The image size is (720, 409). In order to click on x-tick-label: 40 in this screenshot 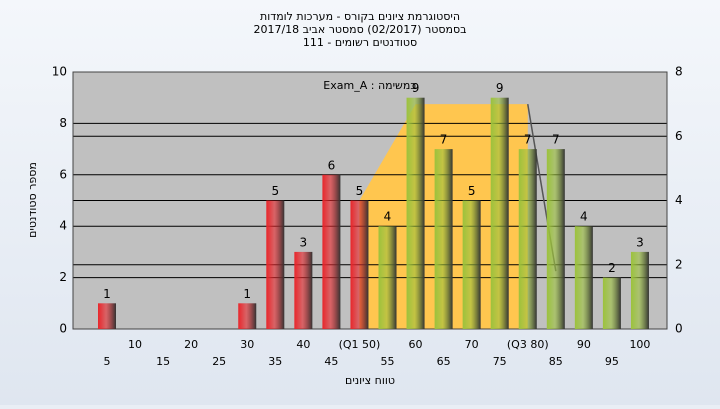, I will do `click(303, 344)`.